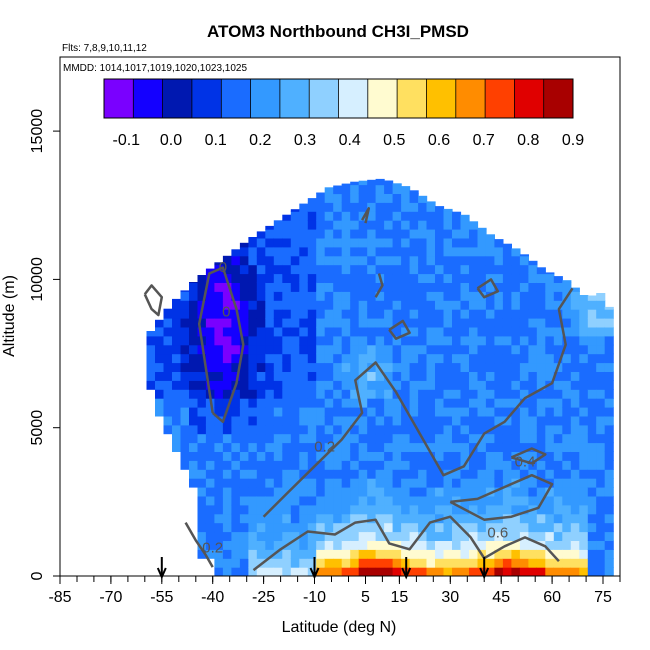 This screenshot has width=650, height=650. I want to click on x-tick-label: -25, so click(263, 597).